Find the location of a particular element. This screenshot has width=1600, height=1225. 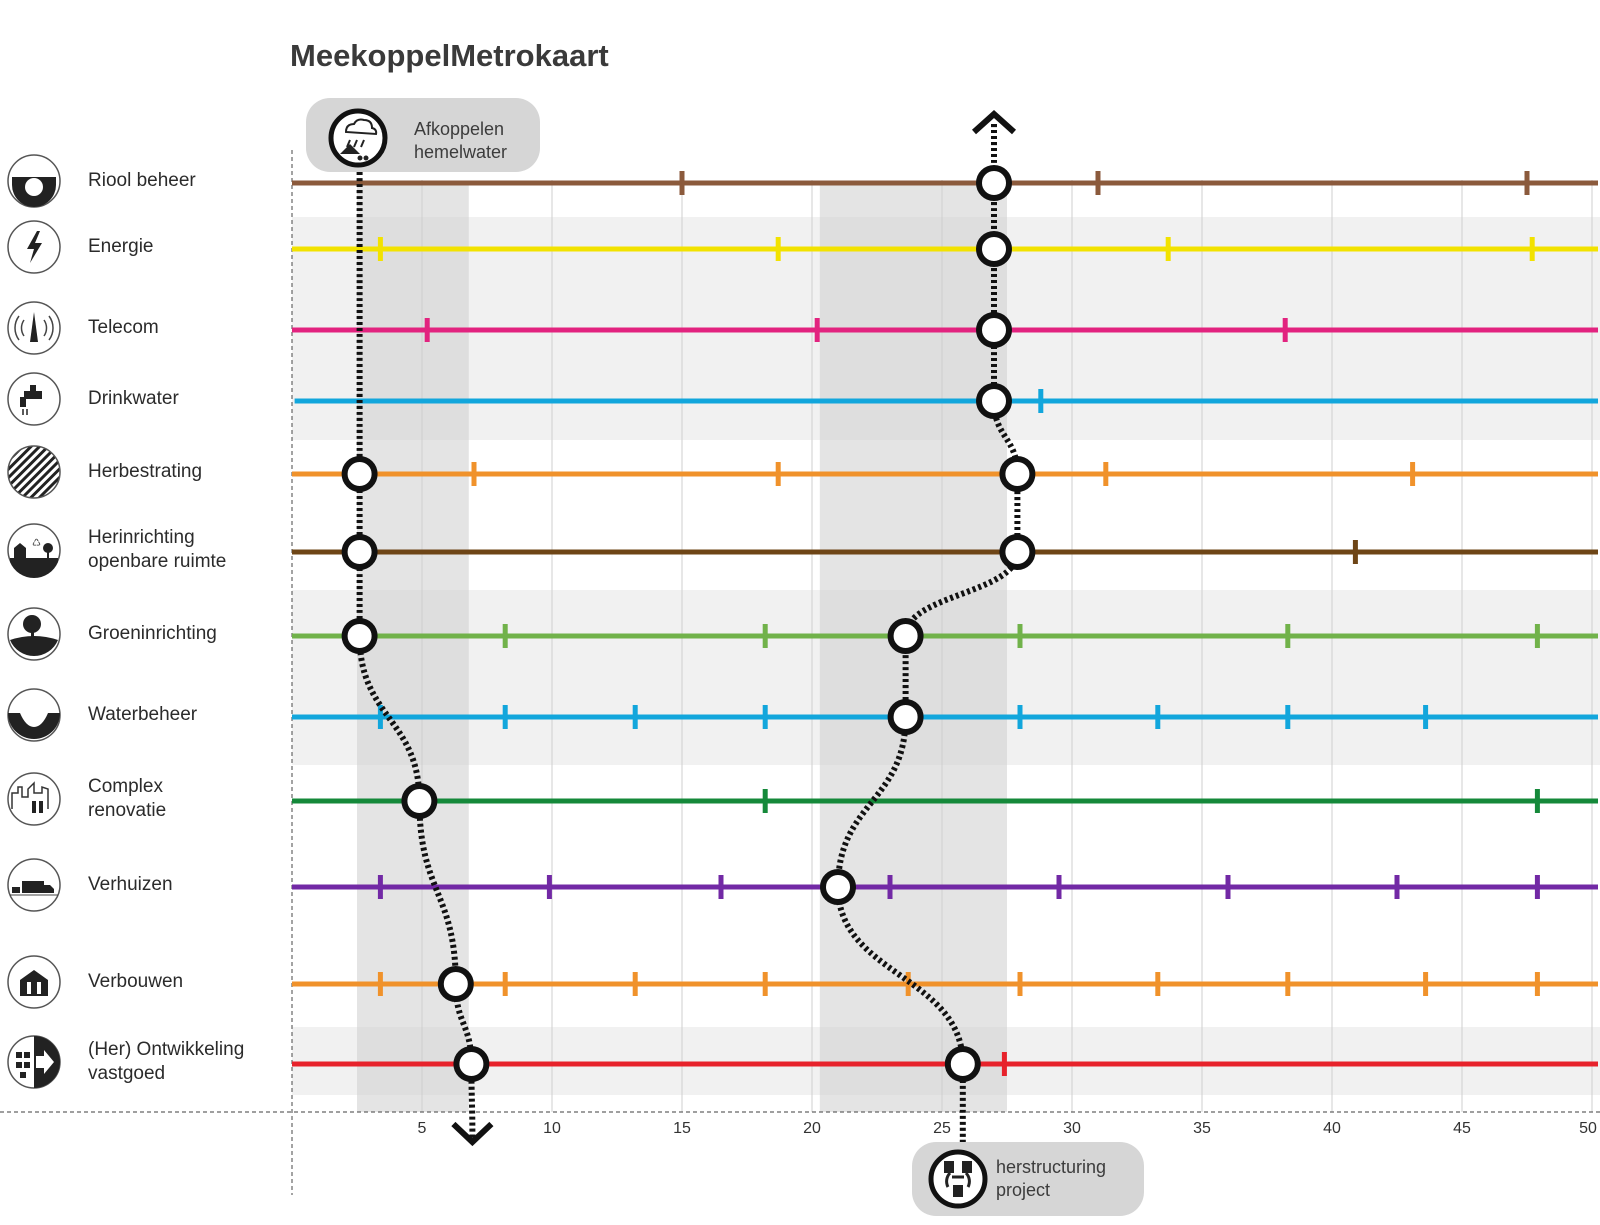

route-label-afkoppelen: Afkoppelen hemelwater is located at coordinates (423, 135).